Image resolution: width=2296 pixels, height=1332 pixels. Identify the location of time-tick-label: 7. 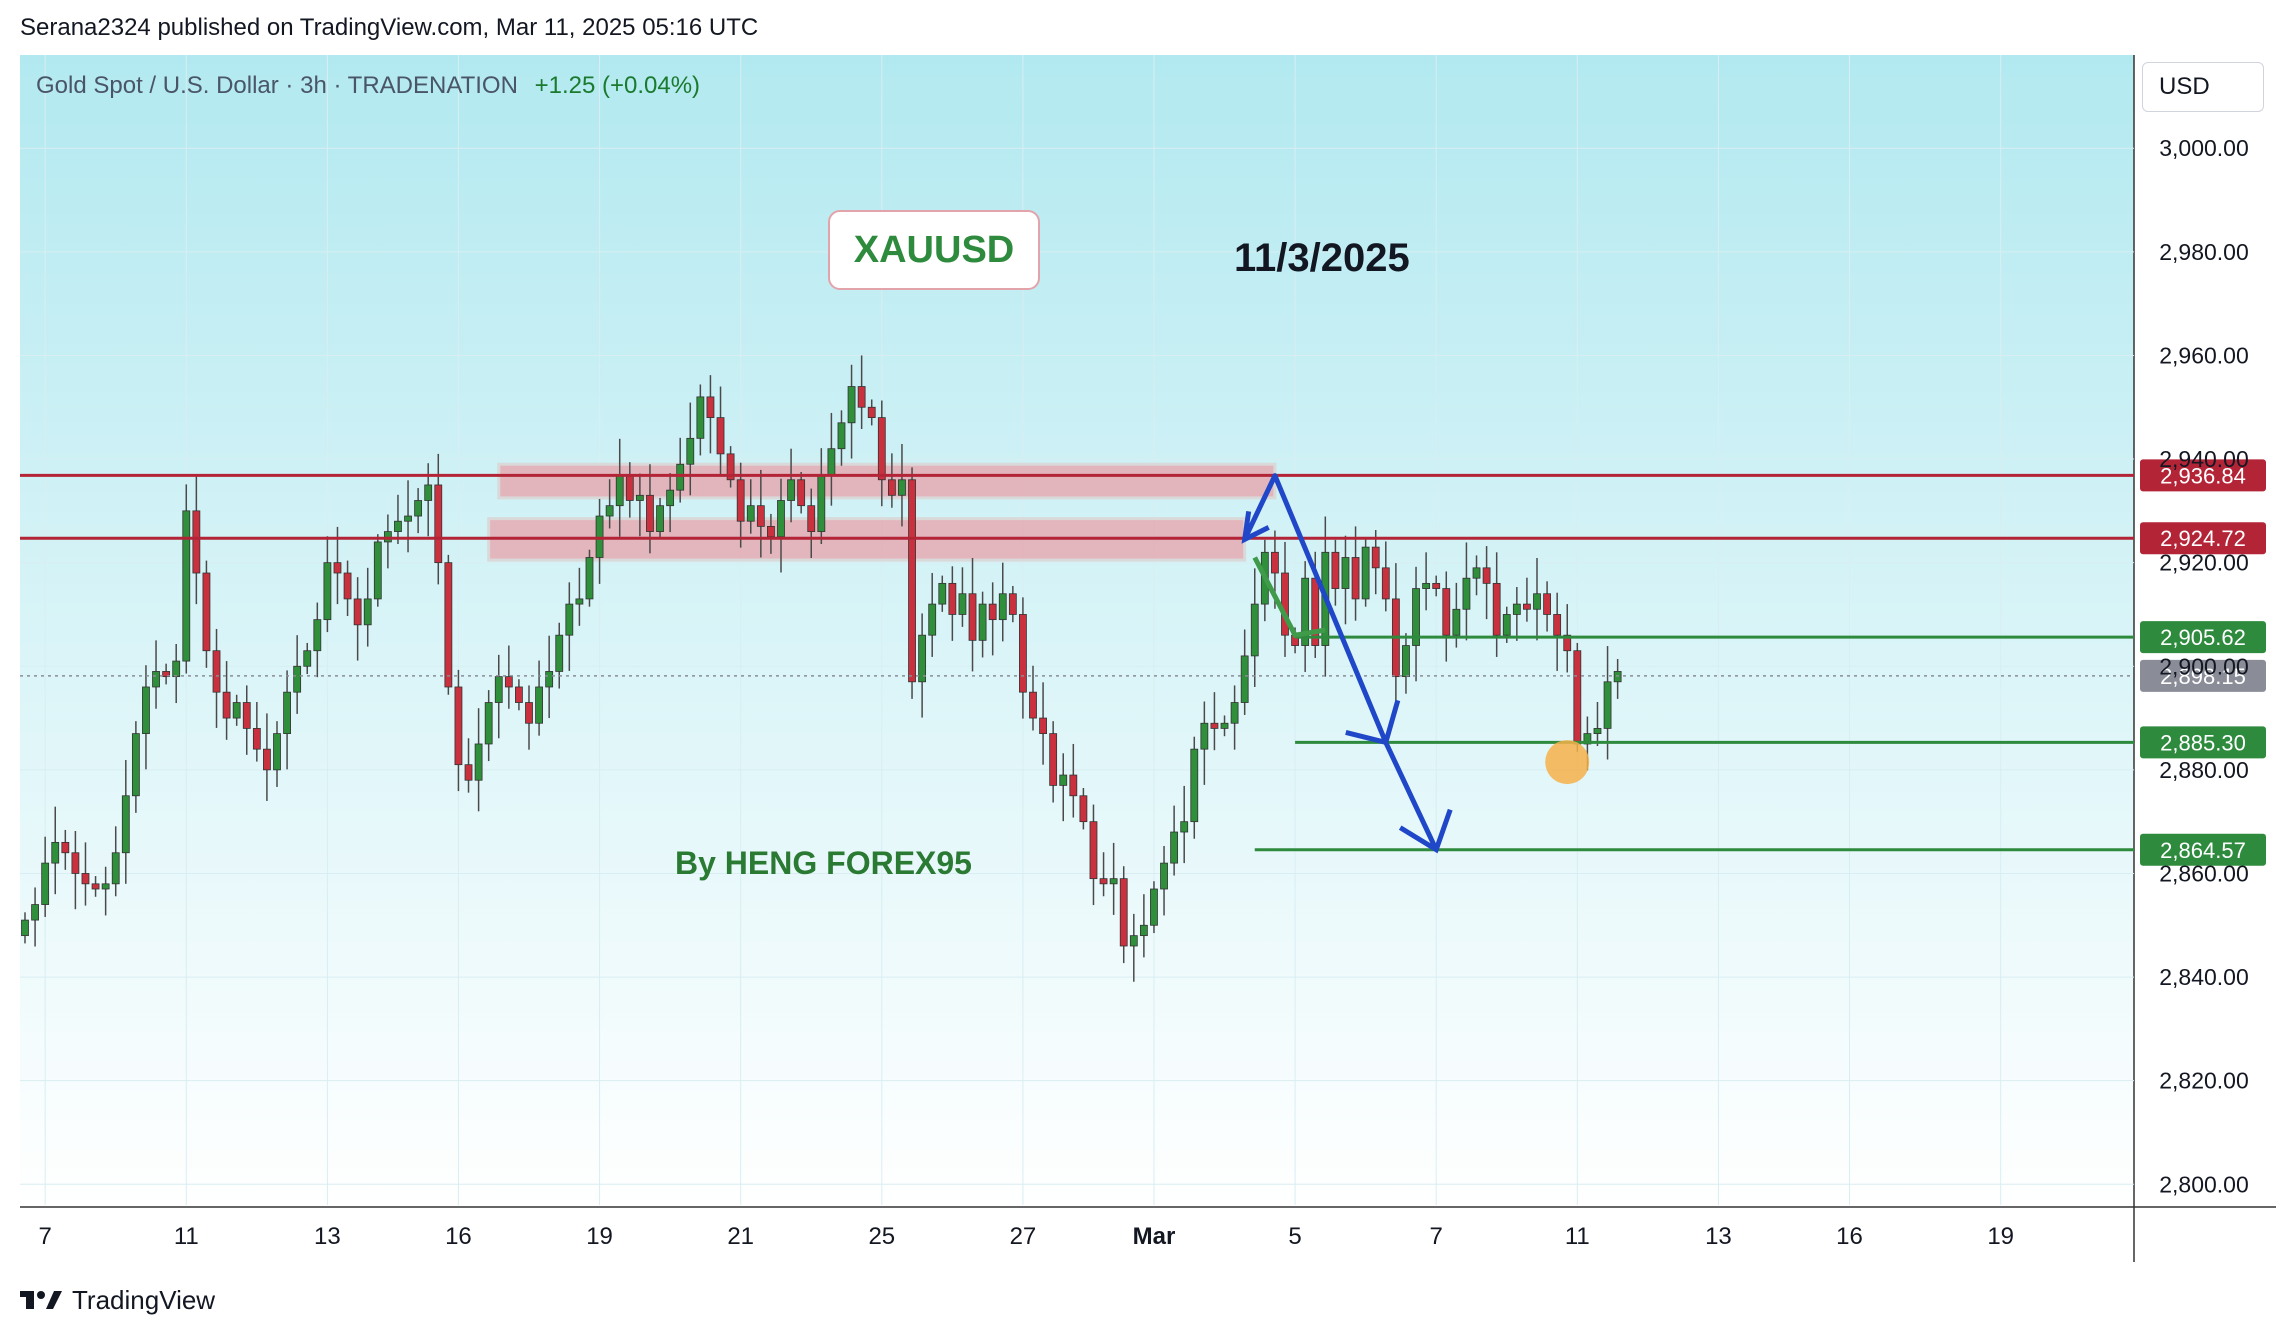
(44, 1236).